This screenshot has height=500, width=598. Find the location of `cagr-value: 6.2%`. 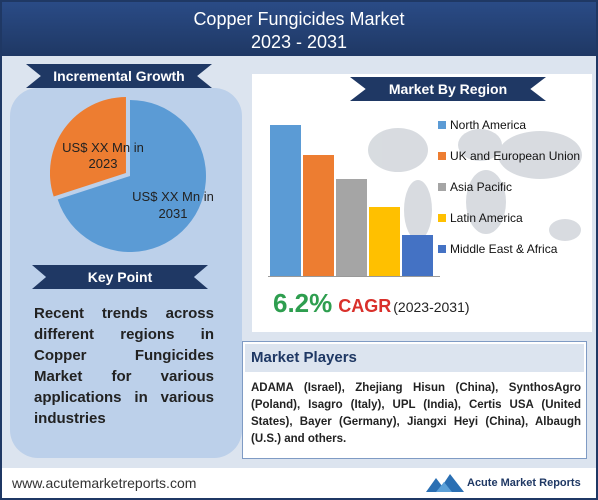

cagr-value: 6.2% is located at coordinates (303, 303).